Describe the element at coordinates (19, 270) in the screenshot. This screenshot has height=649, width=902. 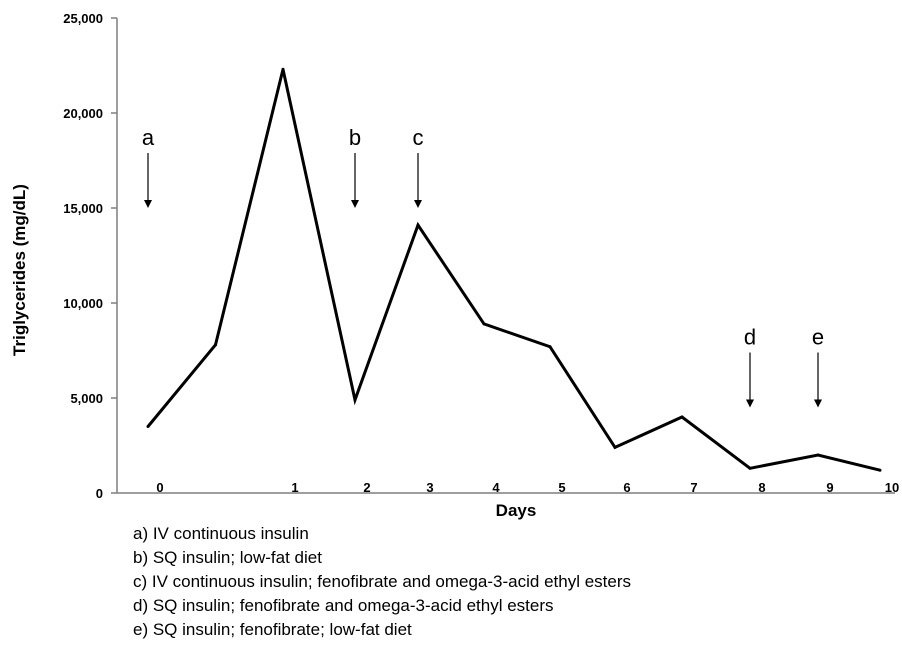
I see `y-axis-label: Triglycerides (mg/dL)` at that location.